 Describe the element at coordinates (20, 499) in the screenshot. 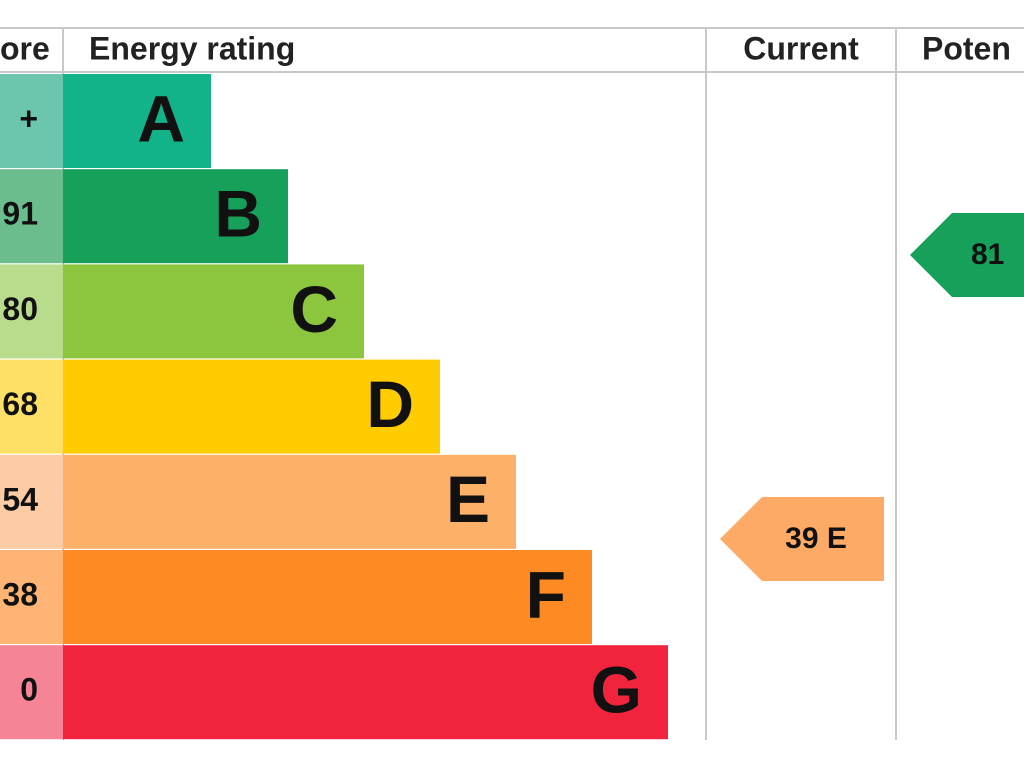

I see `score-label: 54` at that location.